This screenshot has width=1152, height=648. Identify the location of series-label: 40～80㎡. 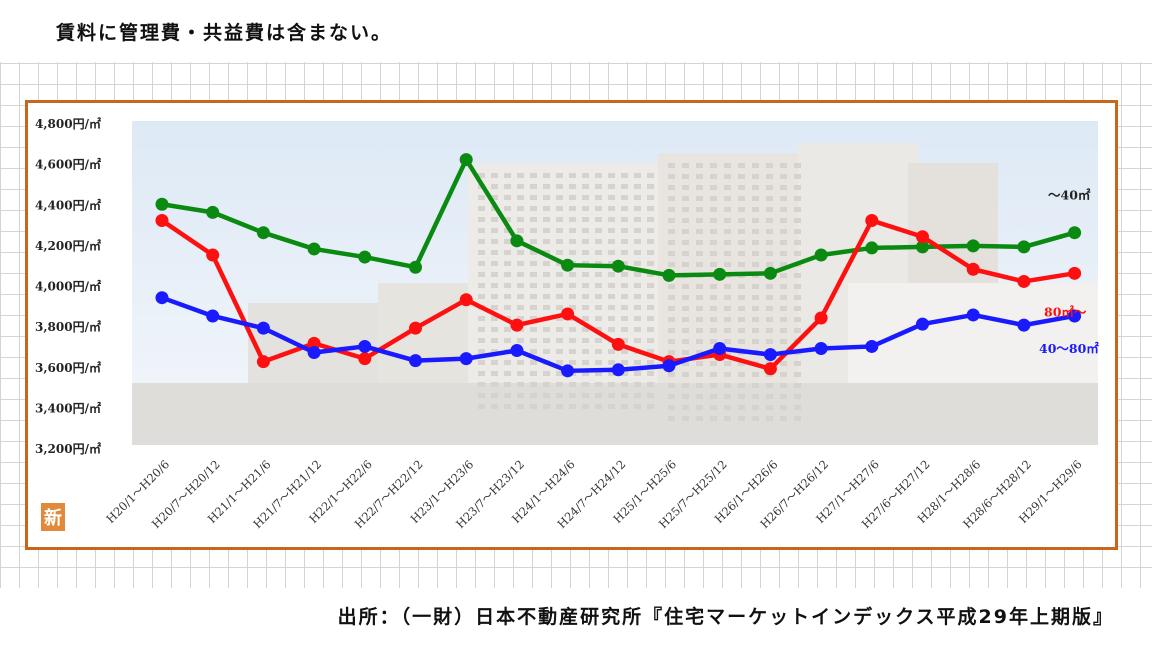
(1069, 348).